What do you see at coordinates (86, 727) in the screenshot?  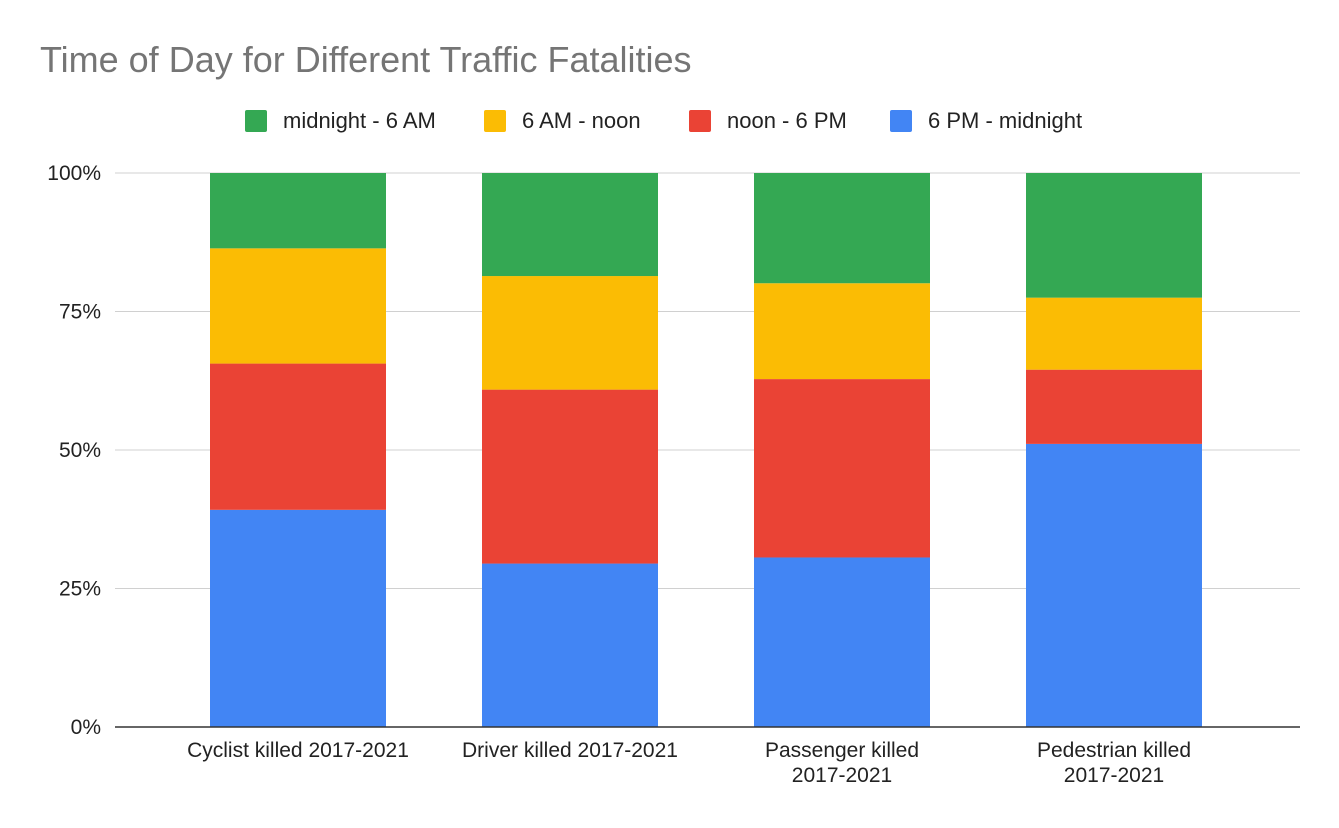 I see `y-tick-label: 0%` at bounding box center [86, 727].